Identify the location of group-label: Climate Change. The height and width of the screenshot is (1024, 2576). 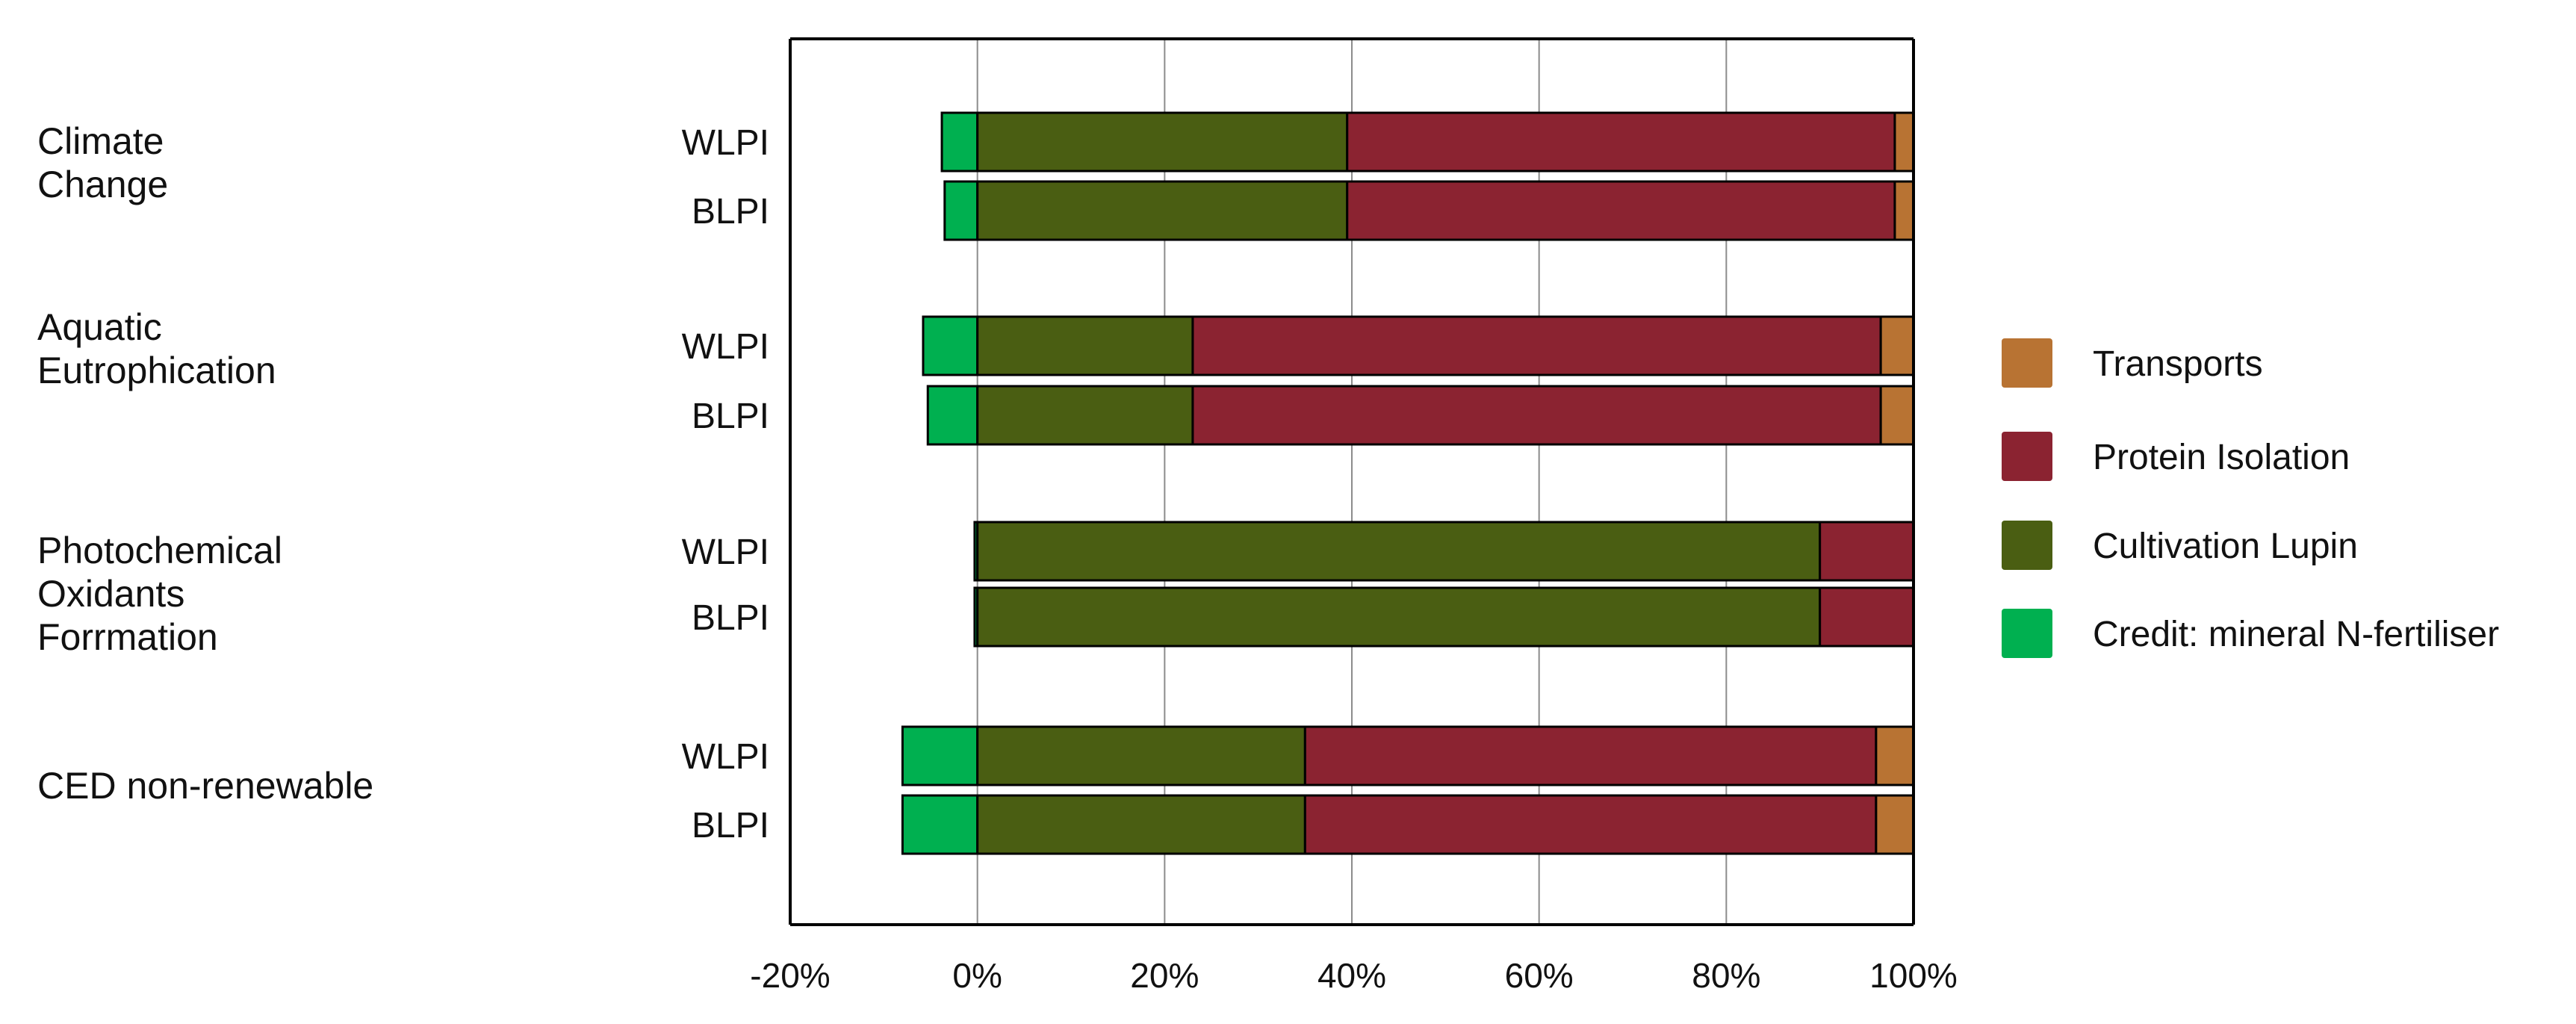
(103, 162).